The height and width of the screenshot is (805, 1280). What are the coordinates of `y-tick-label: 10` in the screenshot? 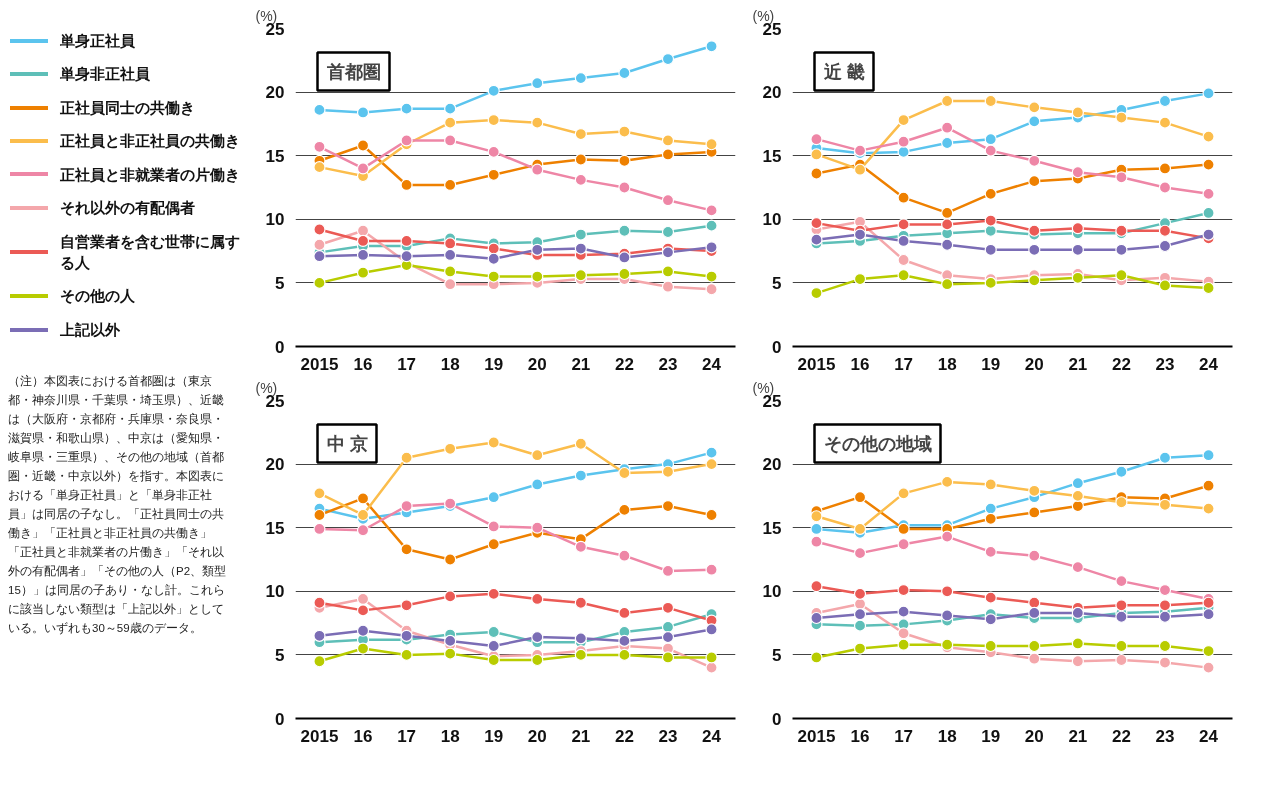 It's located at (275, 592).